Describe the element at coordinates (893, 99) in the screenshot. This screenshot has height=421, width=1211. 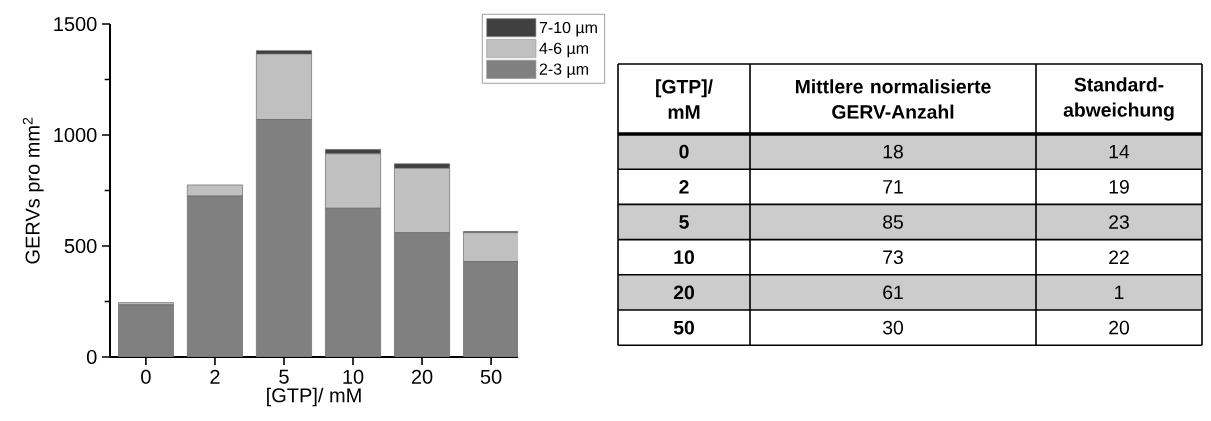
I see `text: Mittlere normalisierte GERV-Anzahl` at that location.